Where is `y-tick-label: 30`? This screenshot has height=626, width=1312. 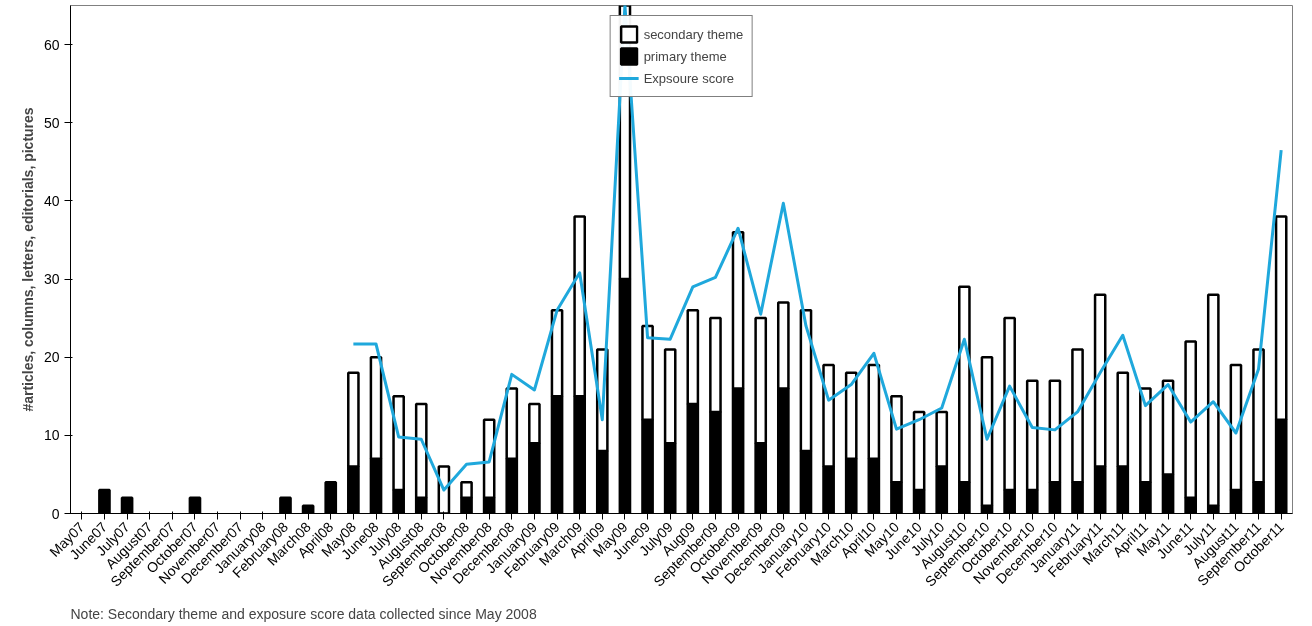 y-tick-label: 30 is located at coordinates (51, 279).